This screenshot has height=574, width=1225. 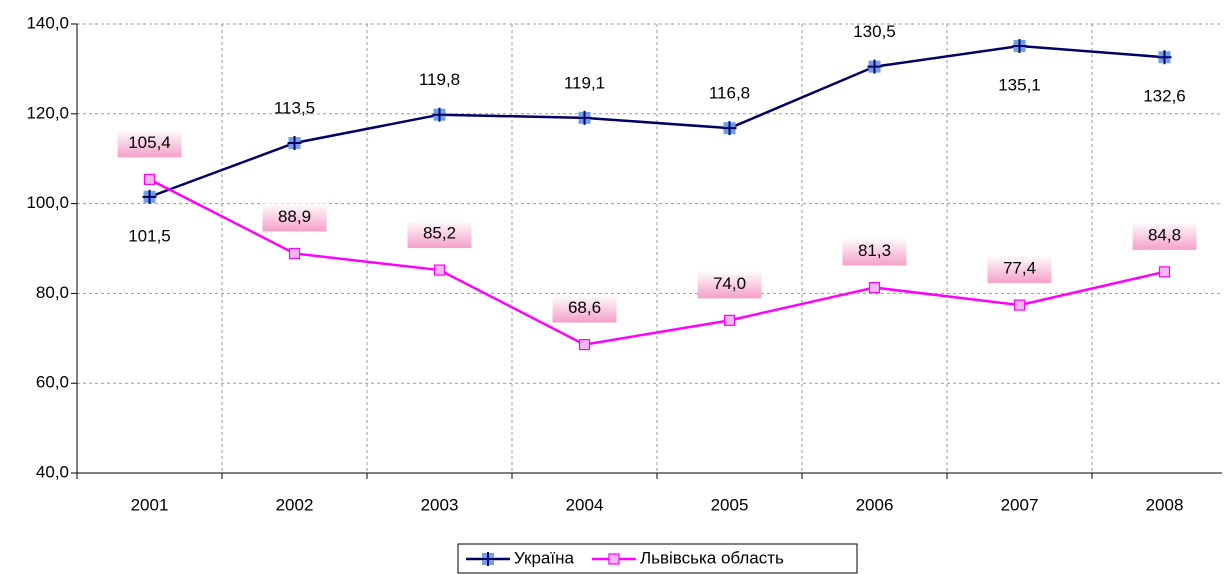 I want to click on x-tick-label: 2005, so click(x=730, y=504).